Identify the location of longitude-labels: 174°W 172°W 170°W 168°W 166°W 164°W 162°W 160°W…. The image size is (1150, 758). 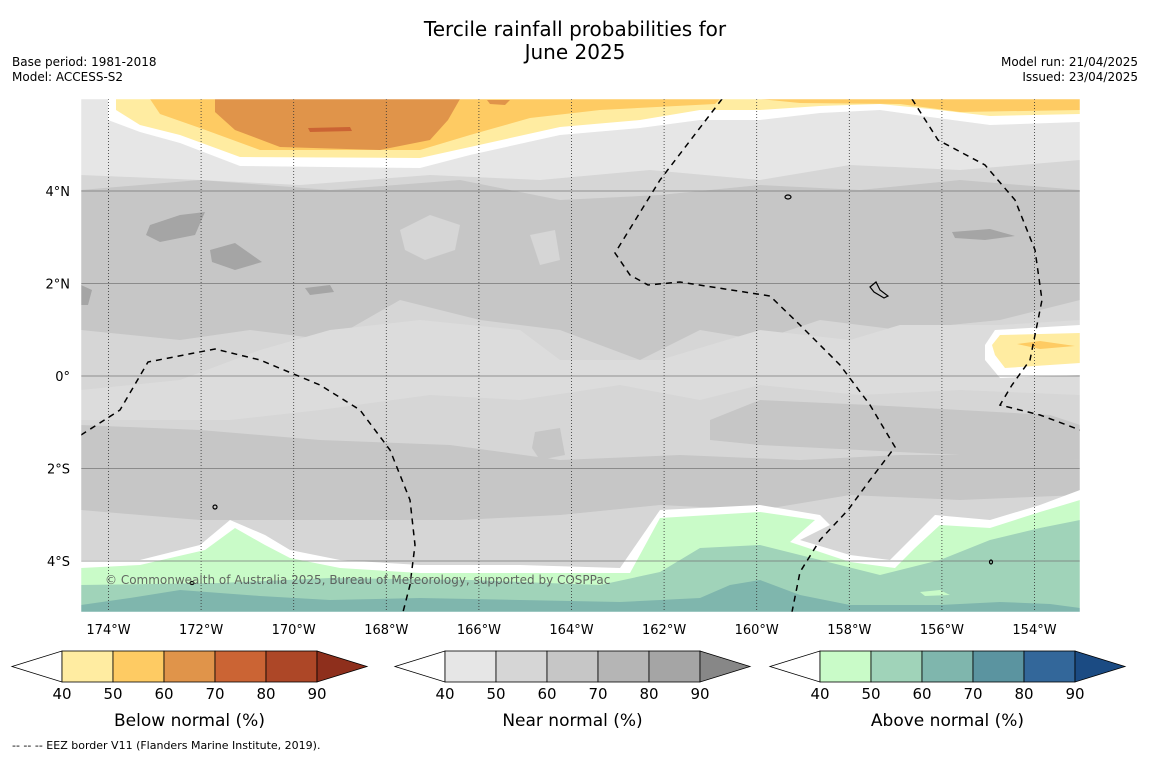
(571, 630).